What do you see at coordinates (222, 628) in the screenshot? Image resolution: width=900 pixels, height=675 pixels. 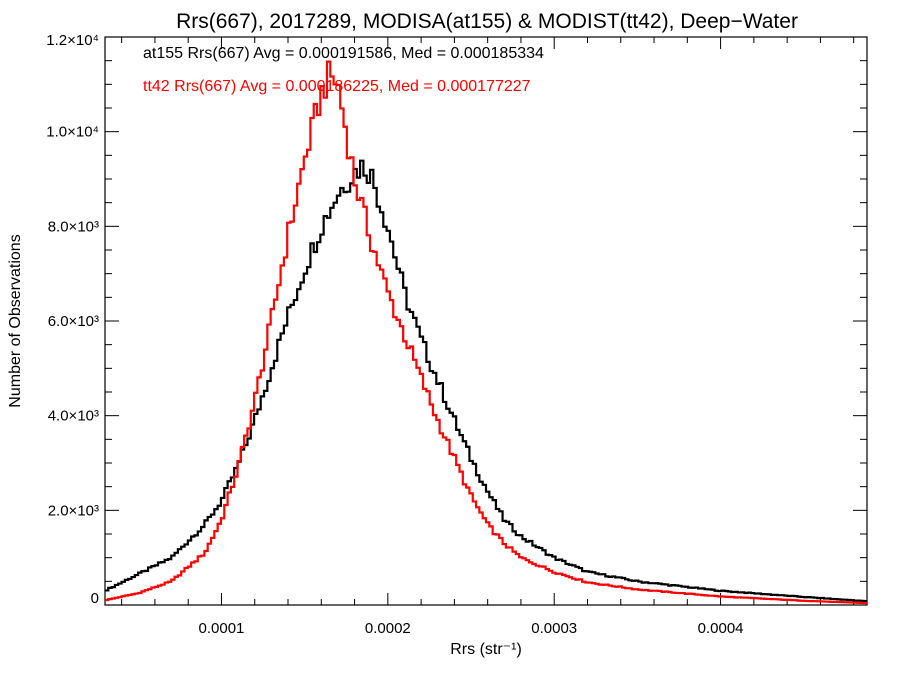 I see `x-tick-label: 0.0001` at bounding box center [222, 628].